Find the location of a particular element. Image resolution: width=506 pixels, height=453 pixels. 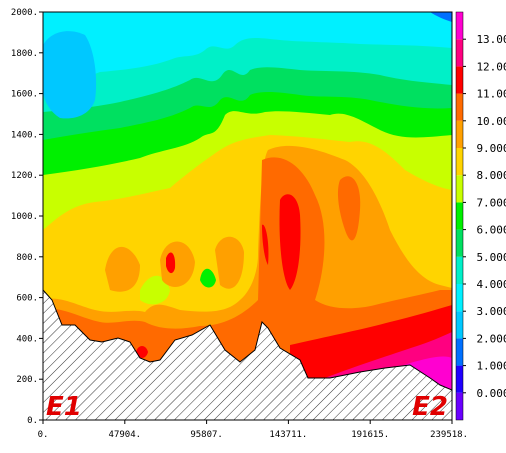

y-tick-label: 600. is located at coordinates (27, 299).